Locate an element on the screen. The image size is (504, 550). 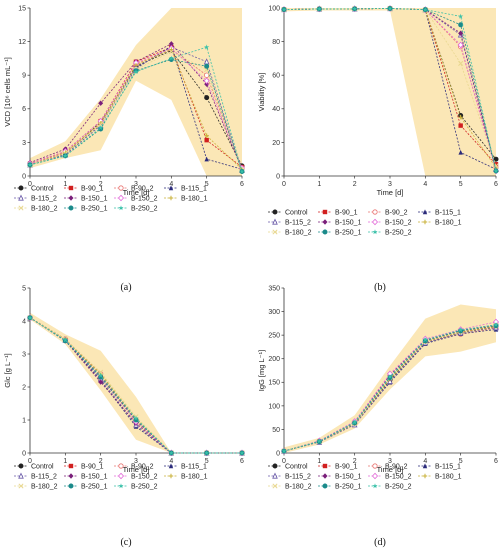
y-axis-label: IgG [mg L⁻¹] is located at coordinates (261, 370).